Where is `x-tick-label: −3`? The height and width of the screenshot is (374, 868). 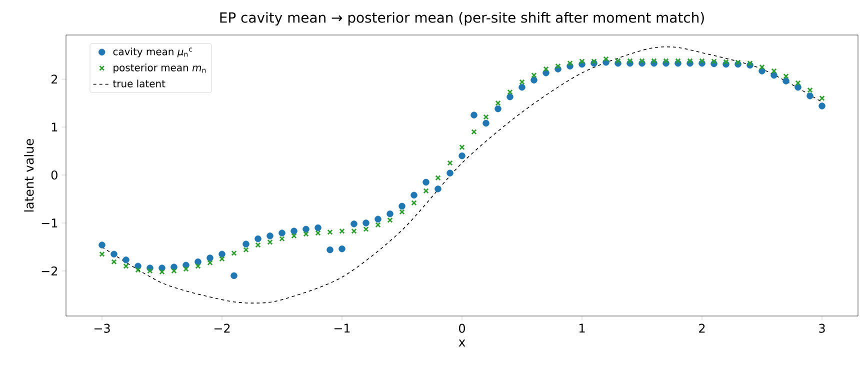
x-tick-label: −3 is located at coordinates (102, 328).